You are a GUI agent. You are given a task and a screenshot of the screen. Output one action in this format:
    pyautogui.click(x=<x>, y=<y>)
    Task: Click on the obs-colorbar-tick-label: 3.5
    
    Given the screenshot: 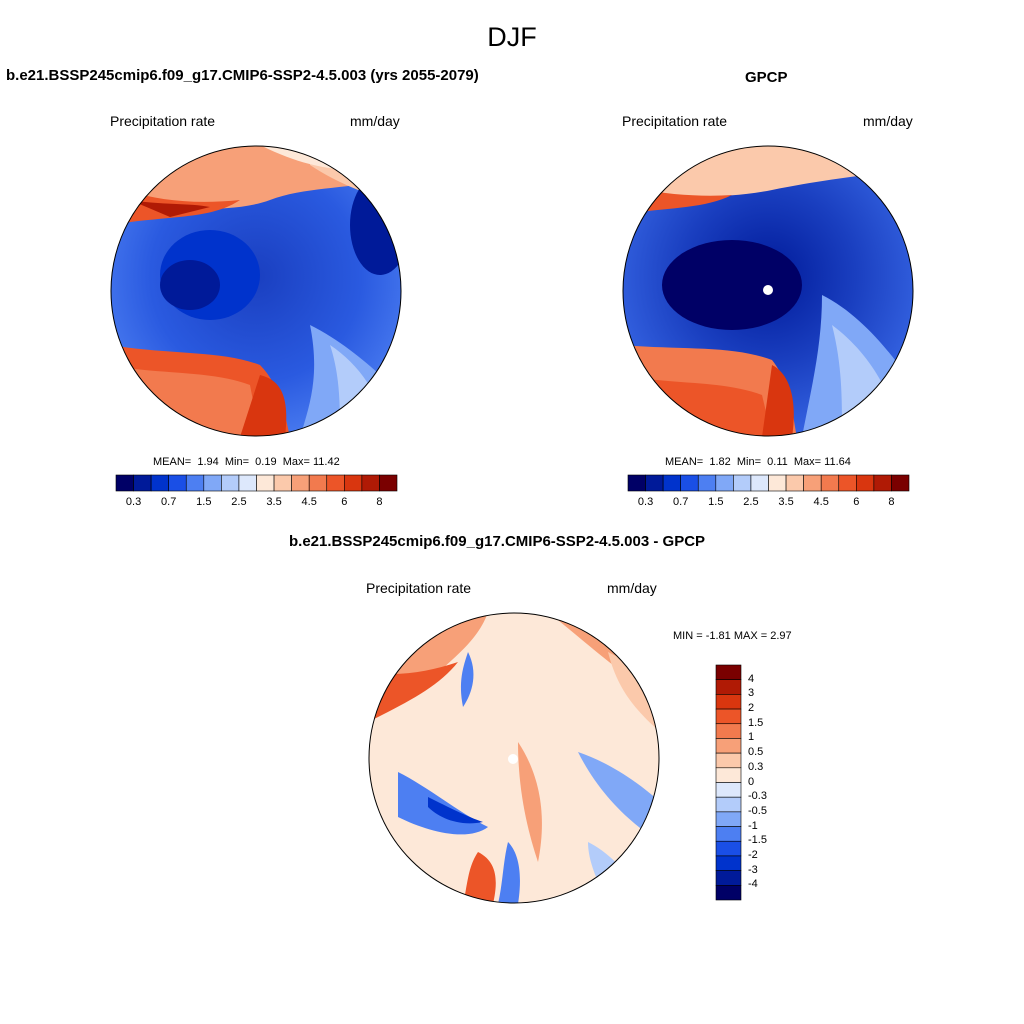 What is the action you would take?
    pyautogui.click(x=786, y=502)
    